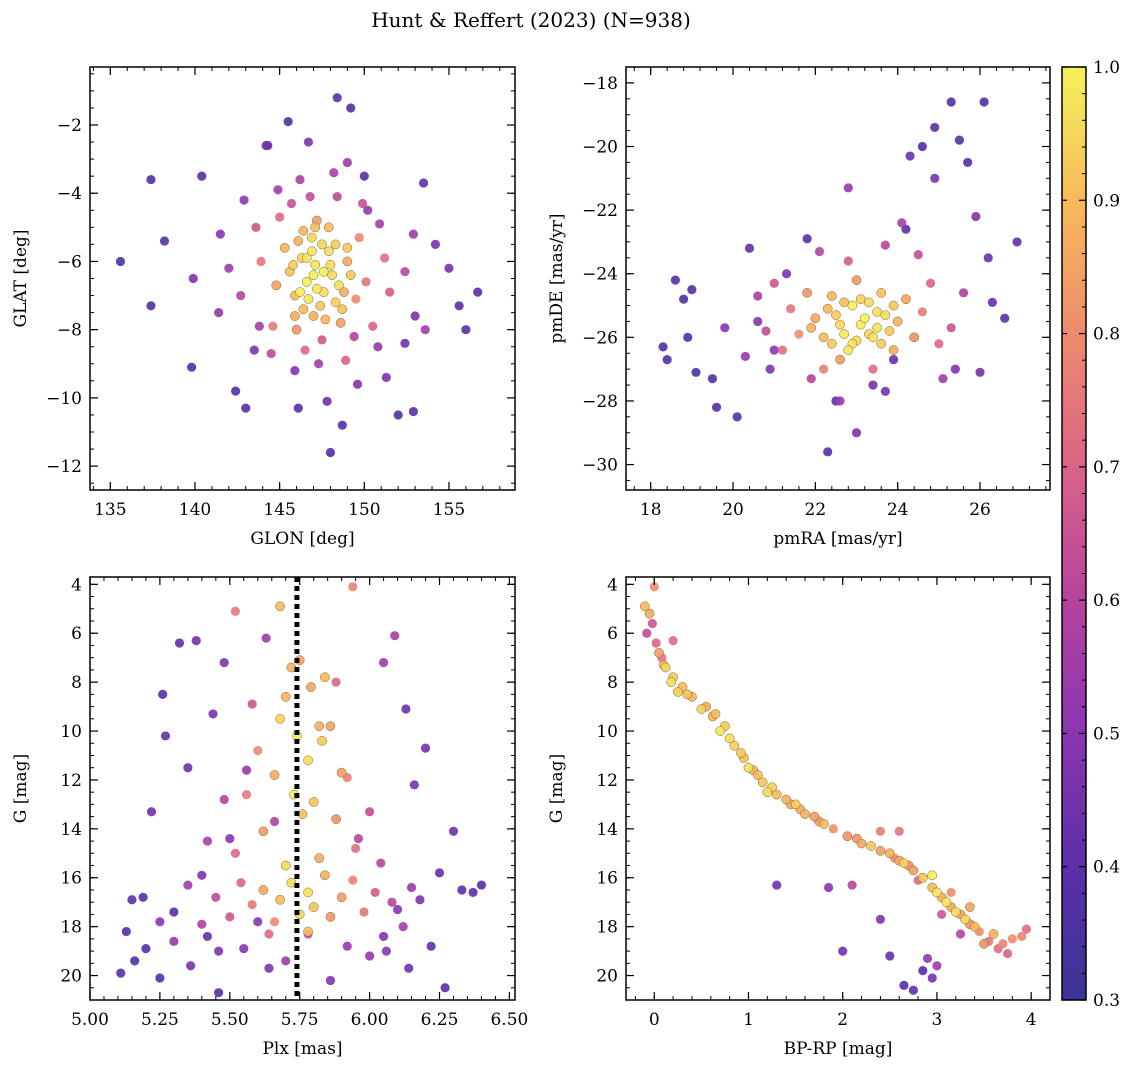 Image resolution: width=1136 pixels, height=1067 pixels. Describe the element at coordinates (600, 84) in the screenshot. I see `y-tick-label: −18` at that location.